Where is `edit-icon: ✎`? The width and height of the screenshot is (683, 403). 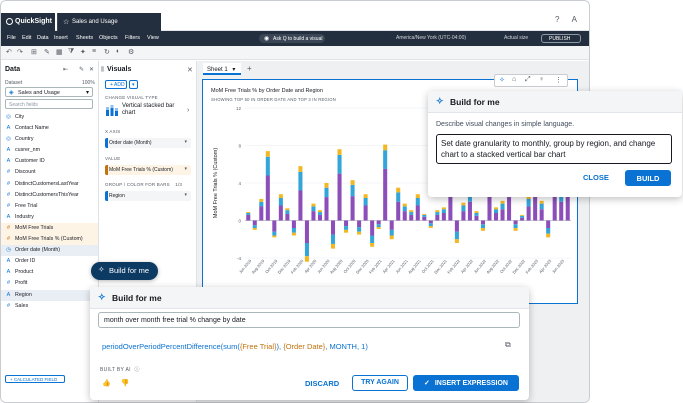 edit-icon: ✎ is located at coordinates (47, 52).